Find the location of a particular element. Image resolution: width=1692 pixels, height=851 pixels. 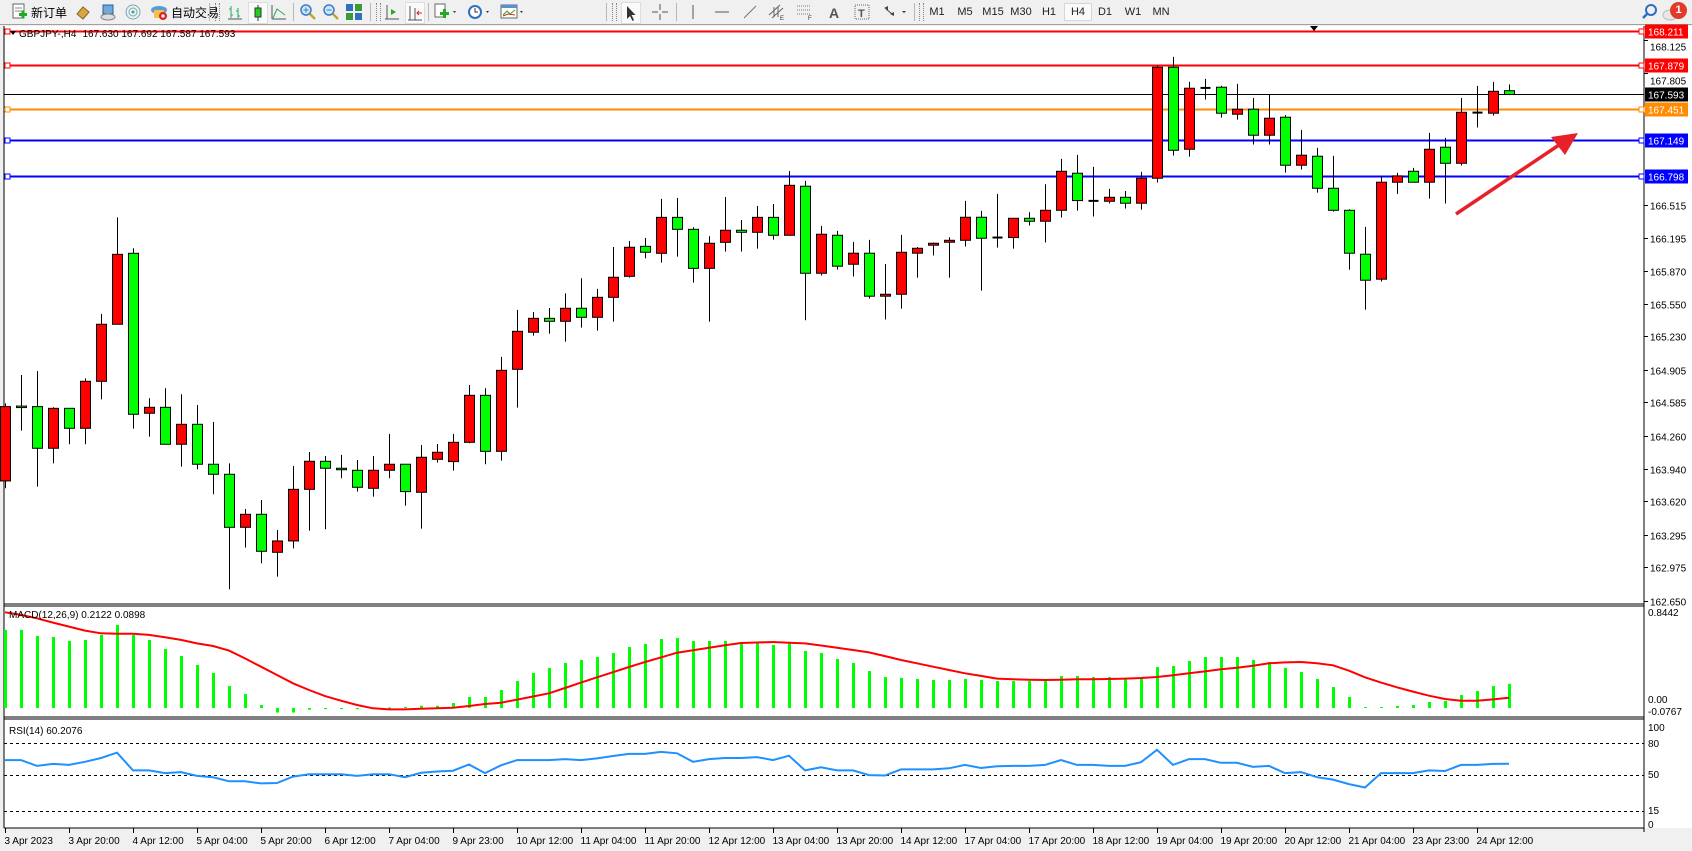

timeframe-mn: MN is located at coordinates (1161, 12).